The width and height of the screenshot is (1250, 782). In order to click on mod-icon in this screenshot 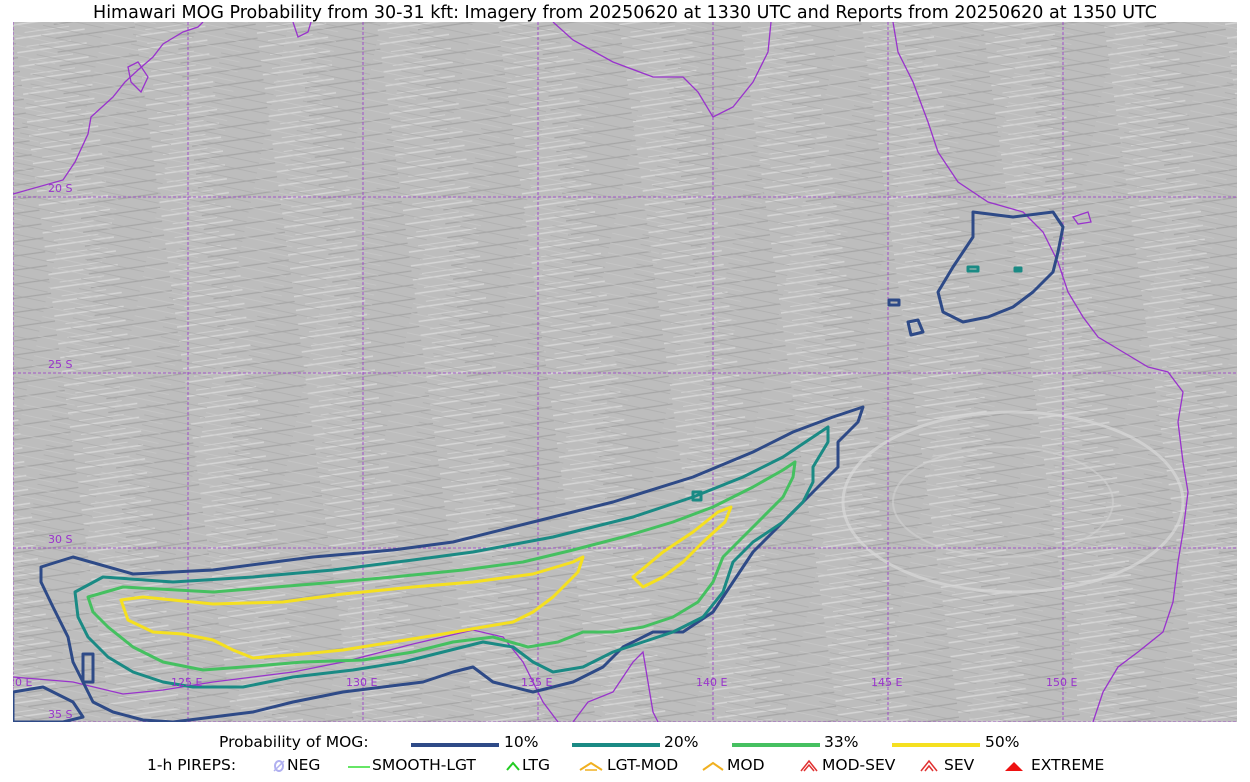, I will do `click(713, 766)`.